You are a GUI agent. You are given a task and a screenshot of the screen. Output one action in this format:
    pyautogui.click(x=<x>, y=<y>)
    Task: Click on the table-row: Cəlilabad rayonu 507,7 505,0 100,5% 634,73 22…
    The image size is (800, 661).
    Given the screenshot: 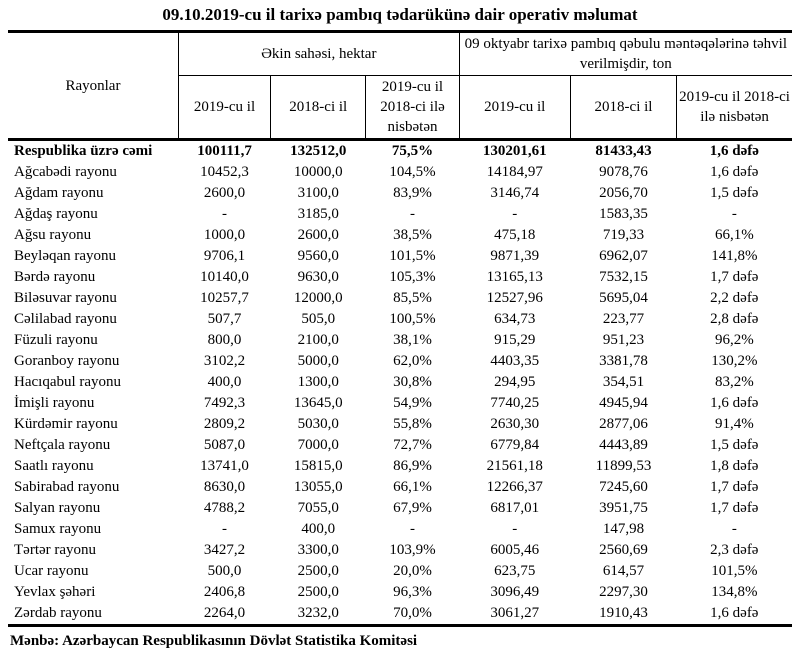 What is the action you would take?
    pyautogui.click(x=400, y=319)
    